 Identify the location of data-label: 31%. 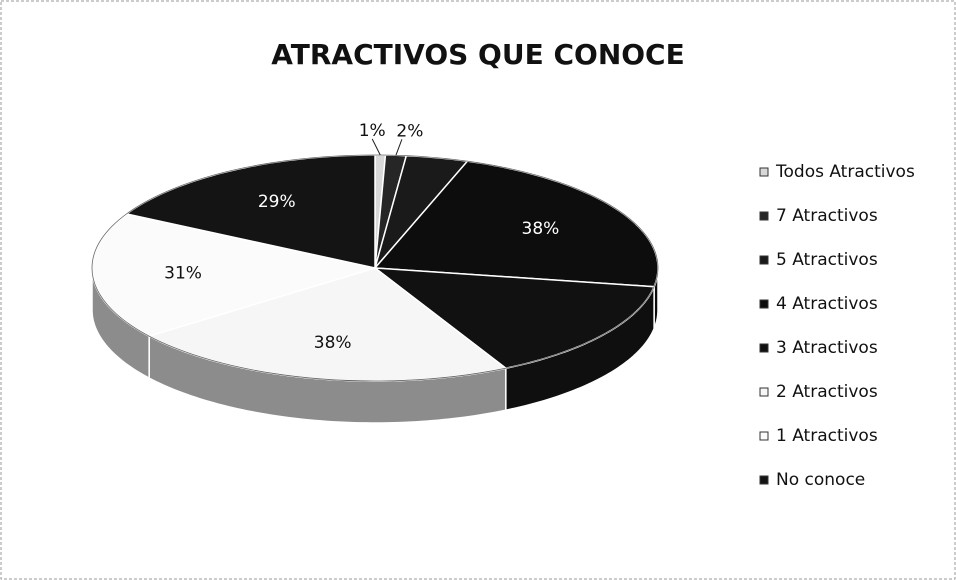
(183, 274).